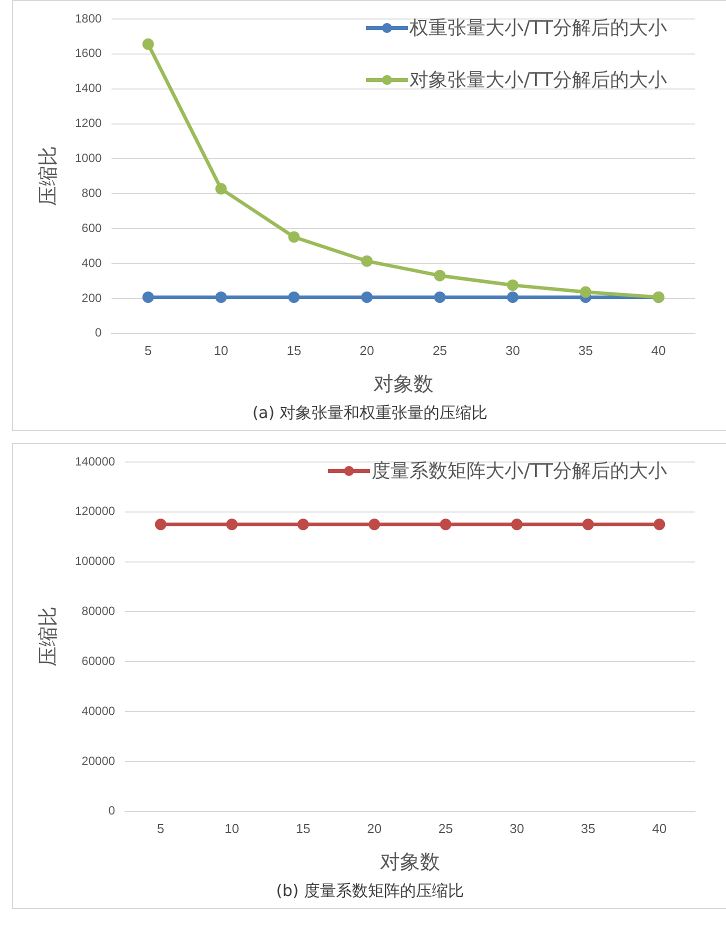 This screenshot has width=726, height=935. What do you see at coordinates (538, 80) in the screenshot?
I see `legend-label: 对象张量大小/TT分解后的大小` at bounding box center [538, 80].